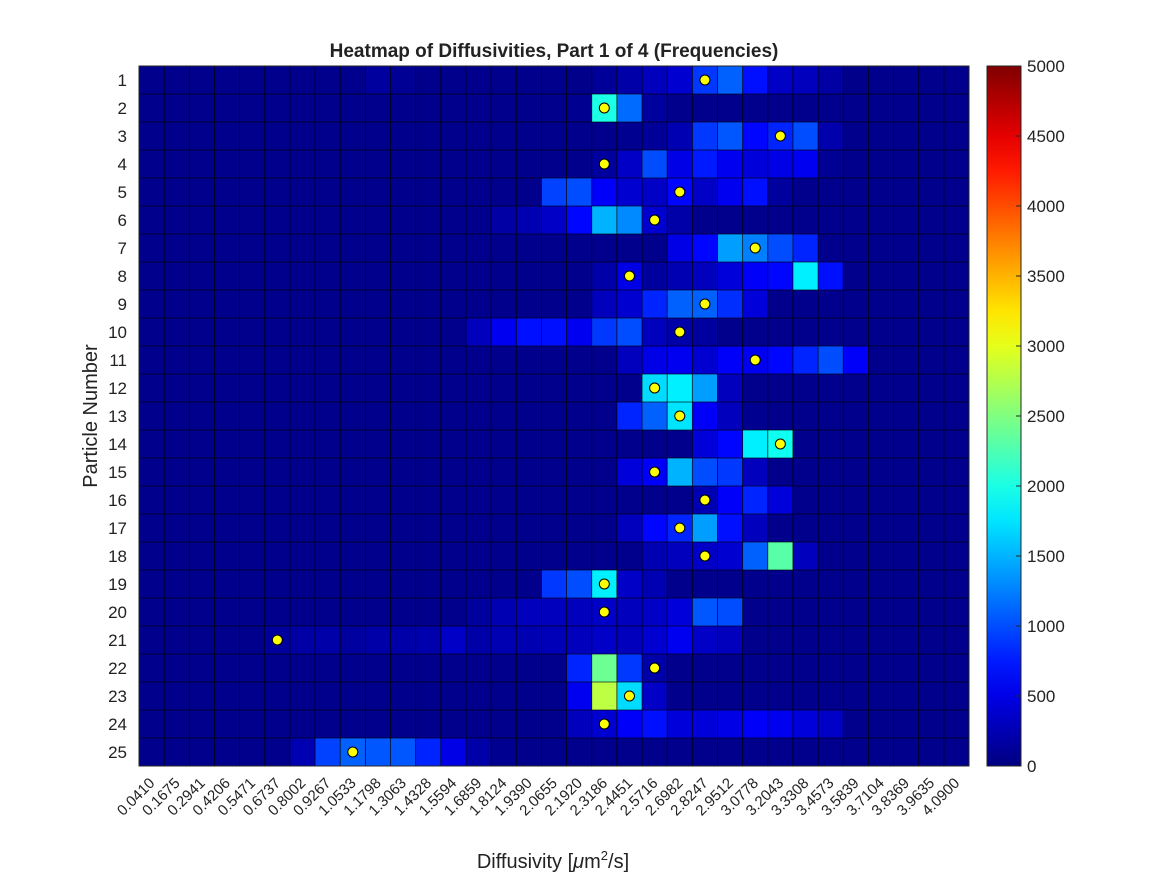 Image resolution: width=1167 pixels, height=875 pixels. I want to click on y-tick-label: 18, so click(117, 556).